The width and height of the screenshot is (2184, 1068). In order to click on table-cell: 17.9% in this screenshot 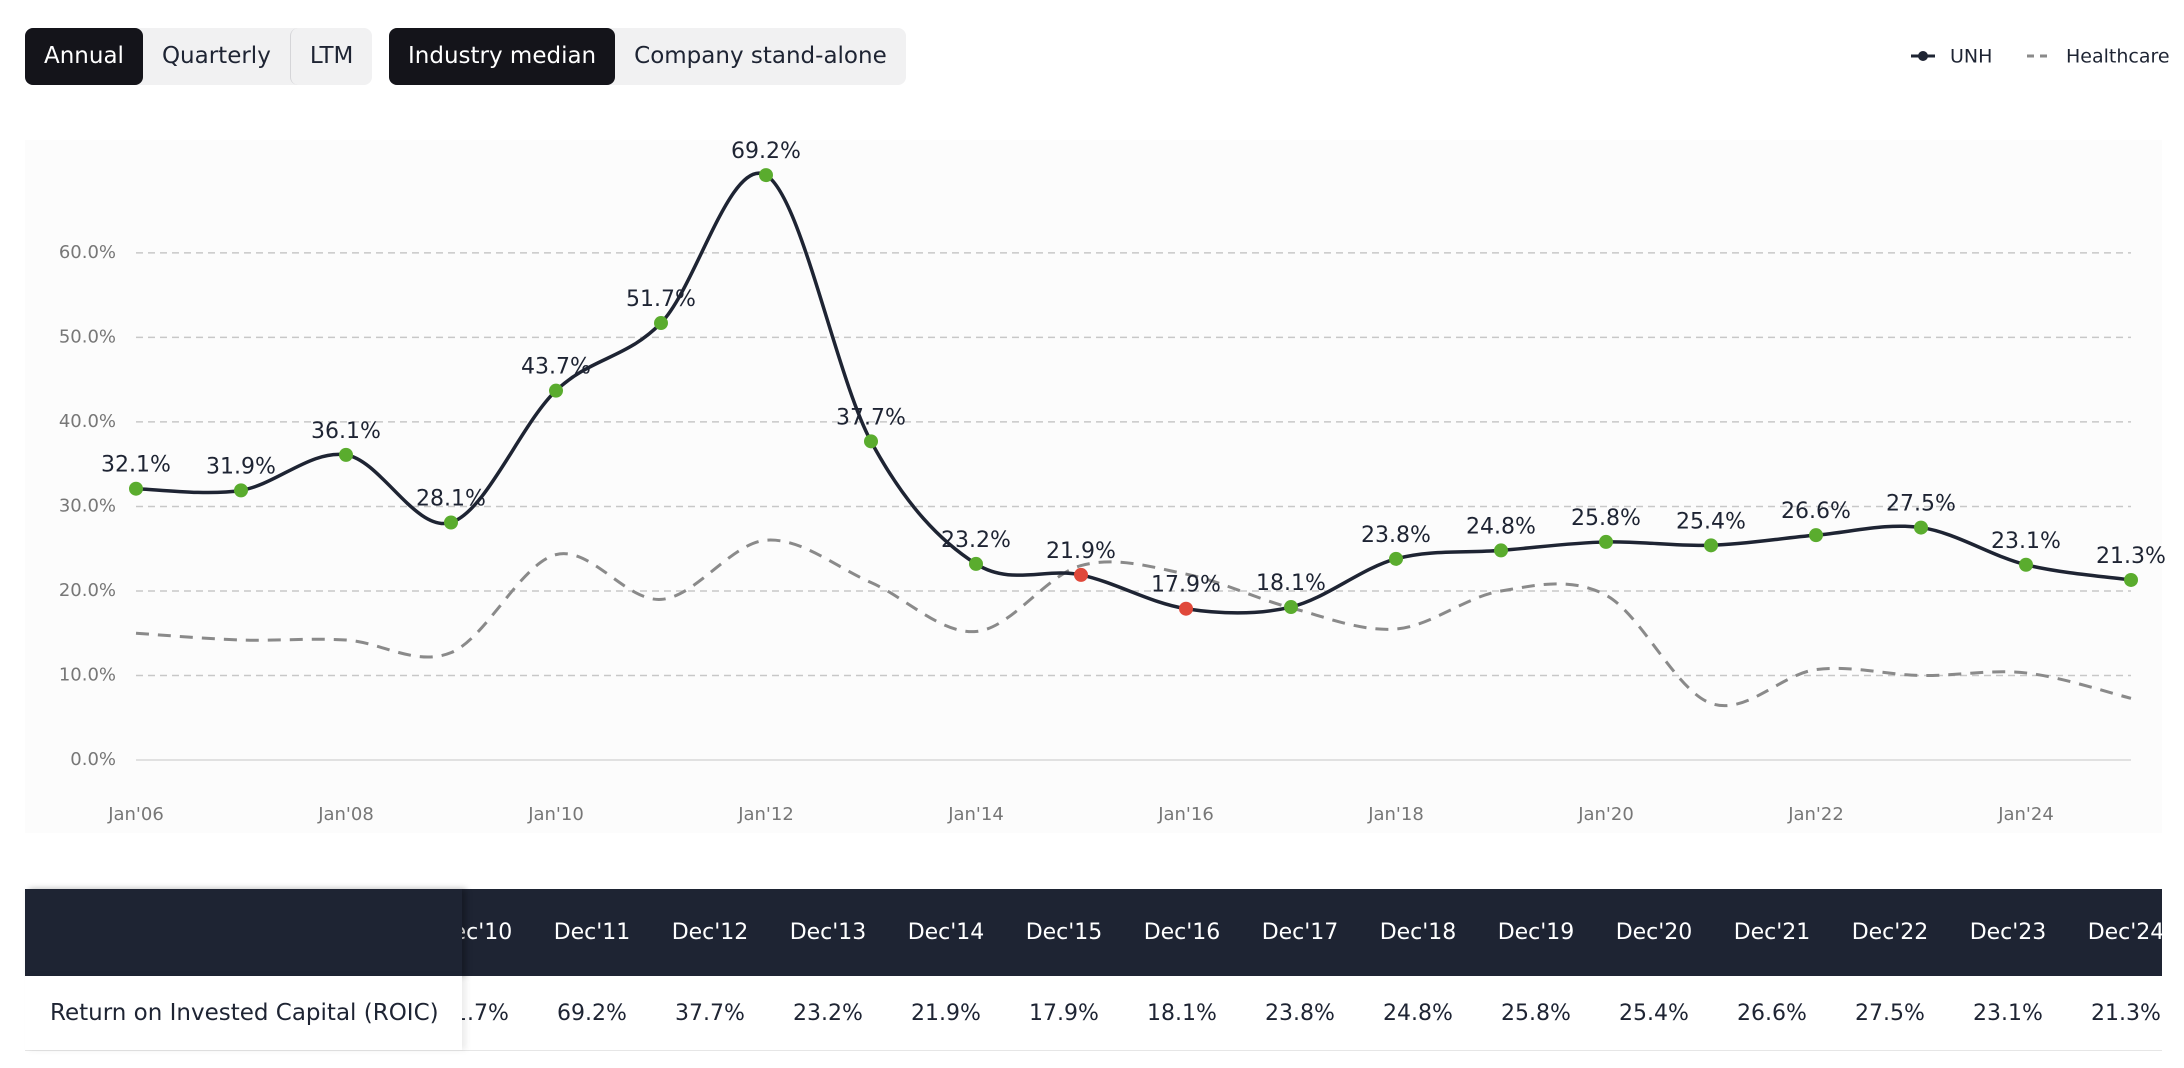, I will do `click(1064, 1013)`.